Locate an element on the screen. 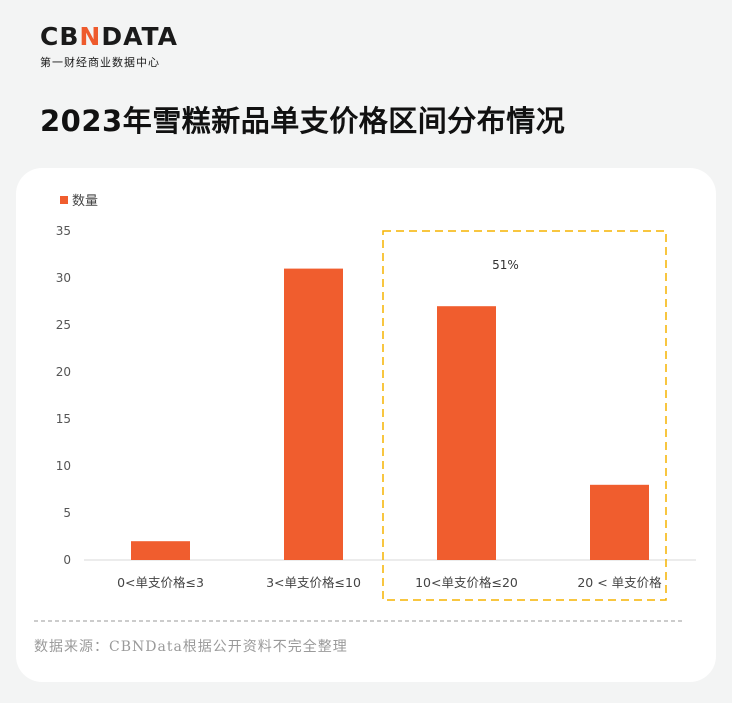 The width and height of the screenshot is (732, 703). y-tick-label: 25 is located at coordinates (63, 325).